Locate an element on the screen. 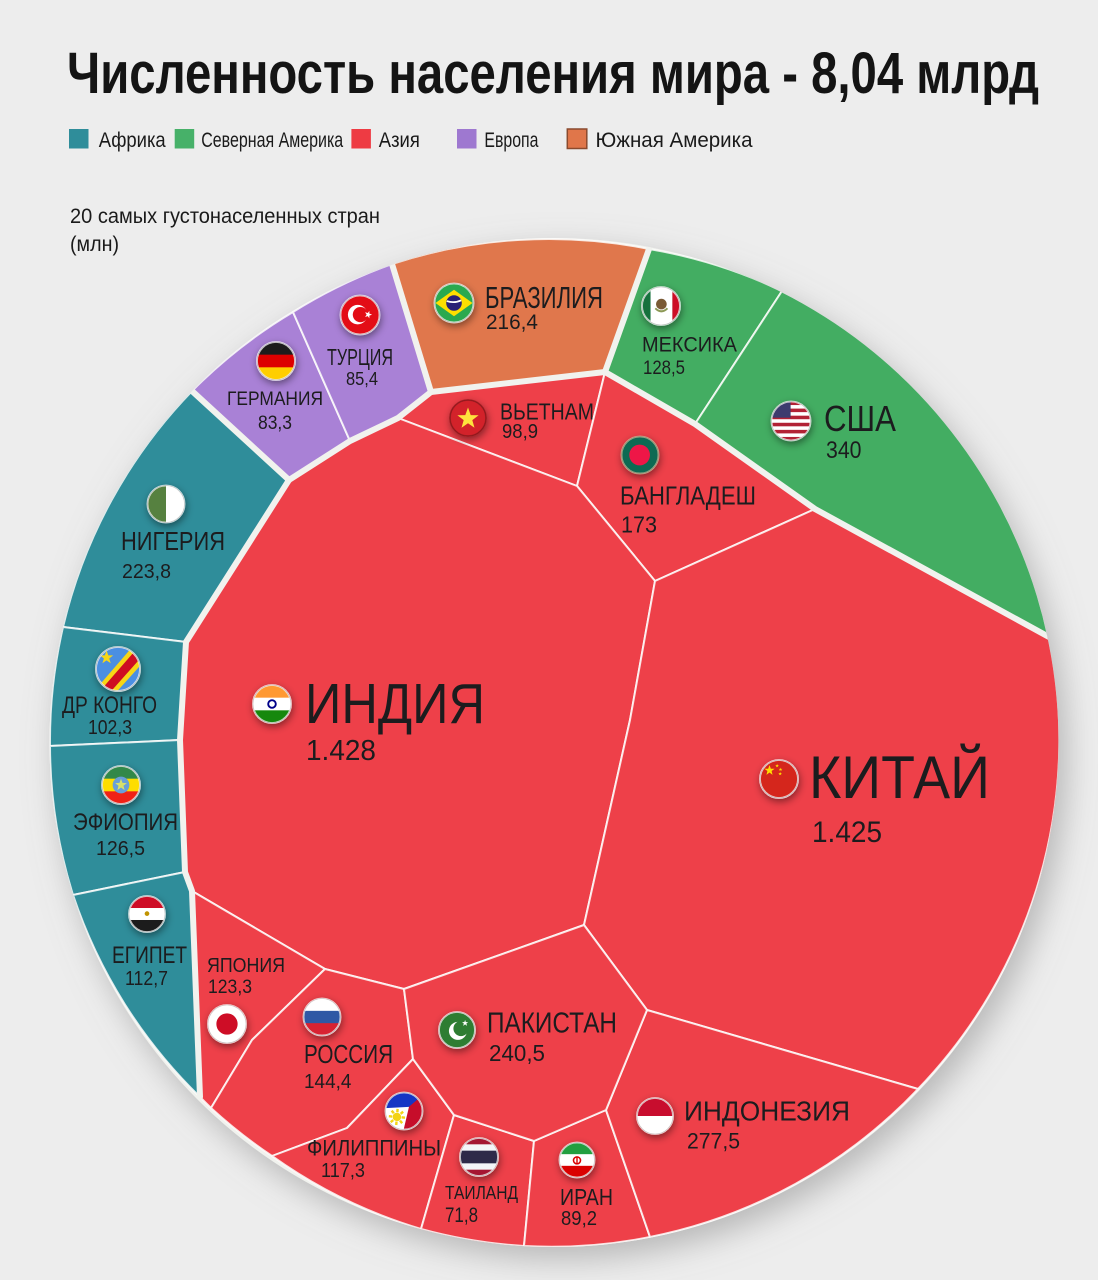 The width and height of the screenshot is (1098, 1280). svg-text: ВЬЕТНАМ is located at coordinates (547, 412).